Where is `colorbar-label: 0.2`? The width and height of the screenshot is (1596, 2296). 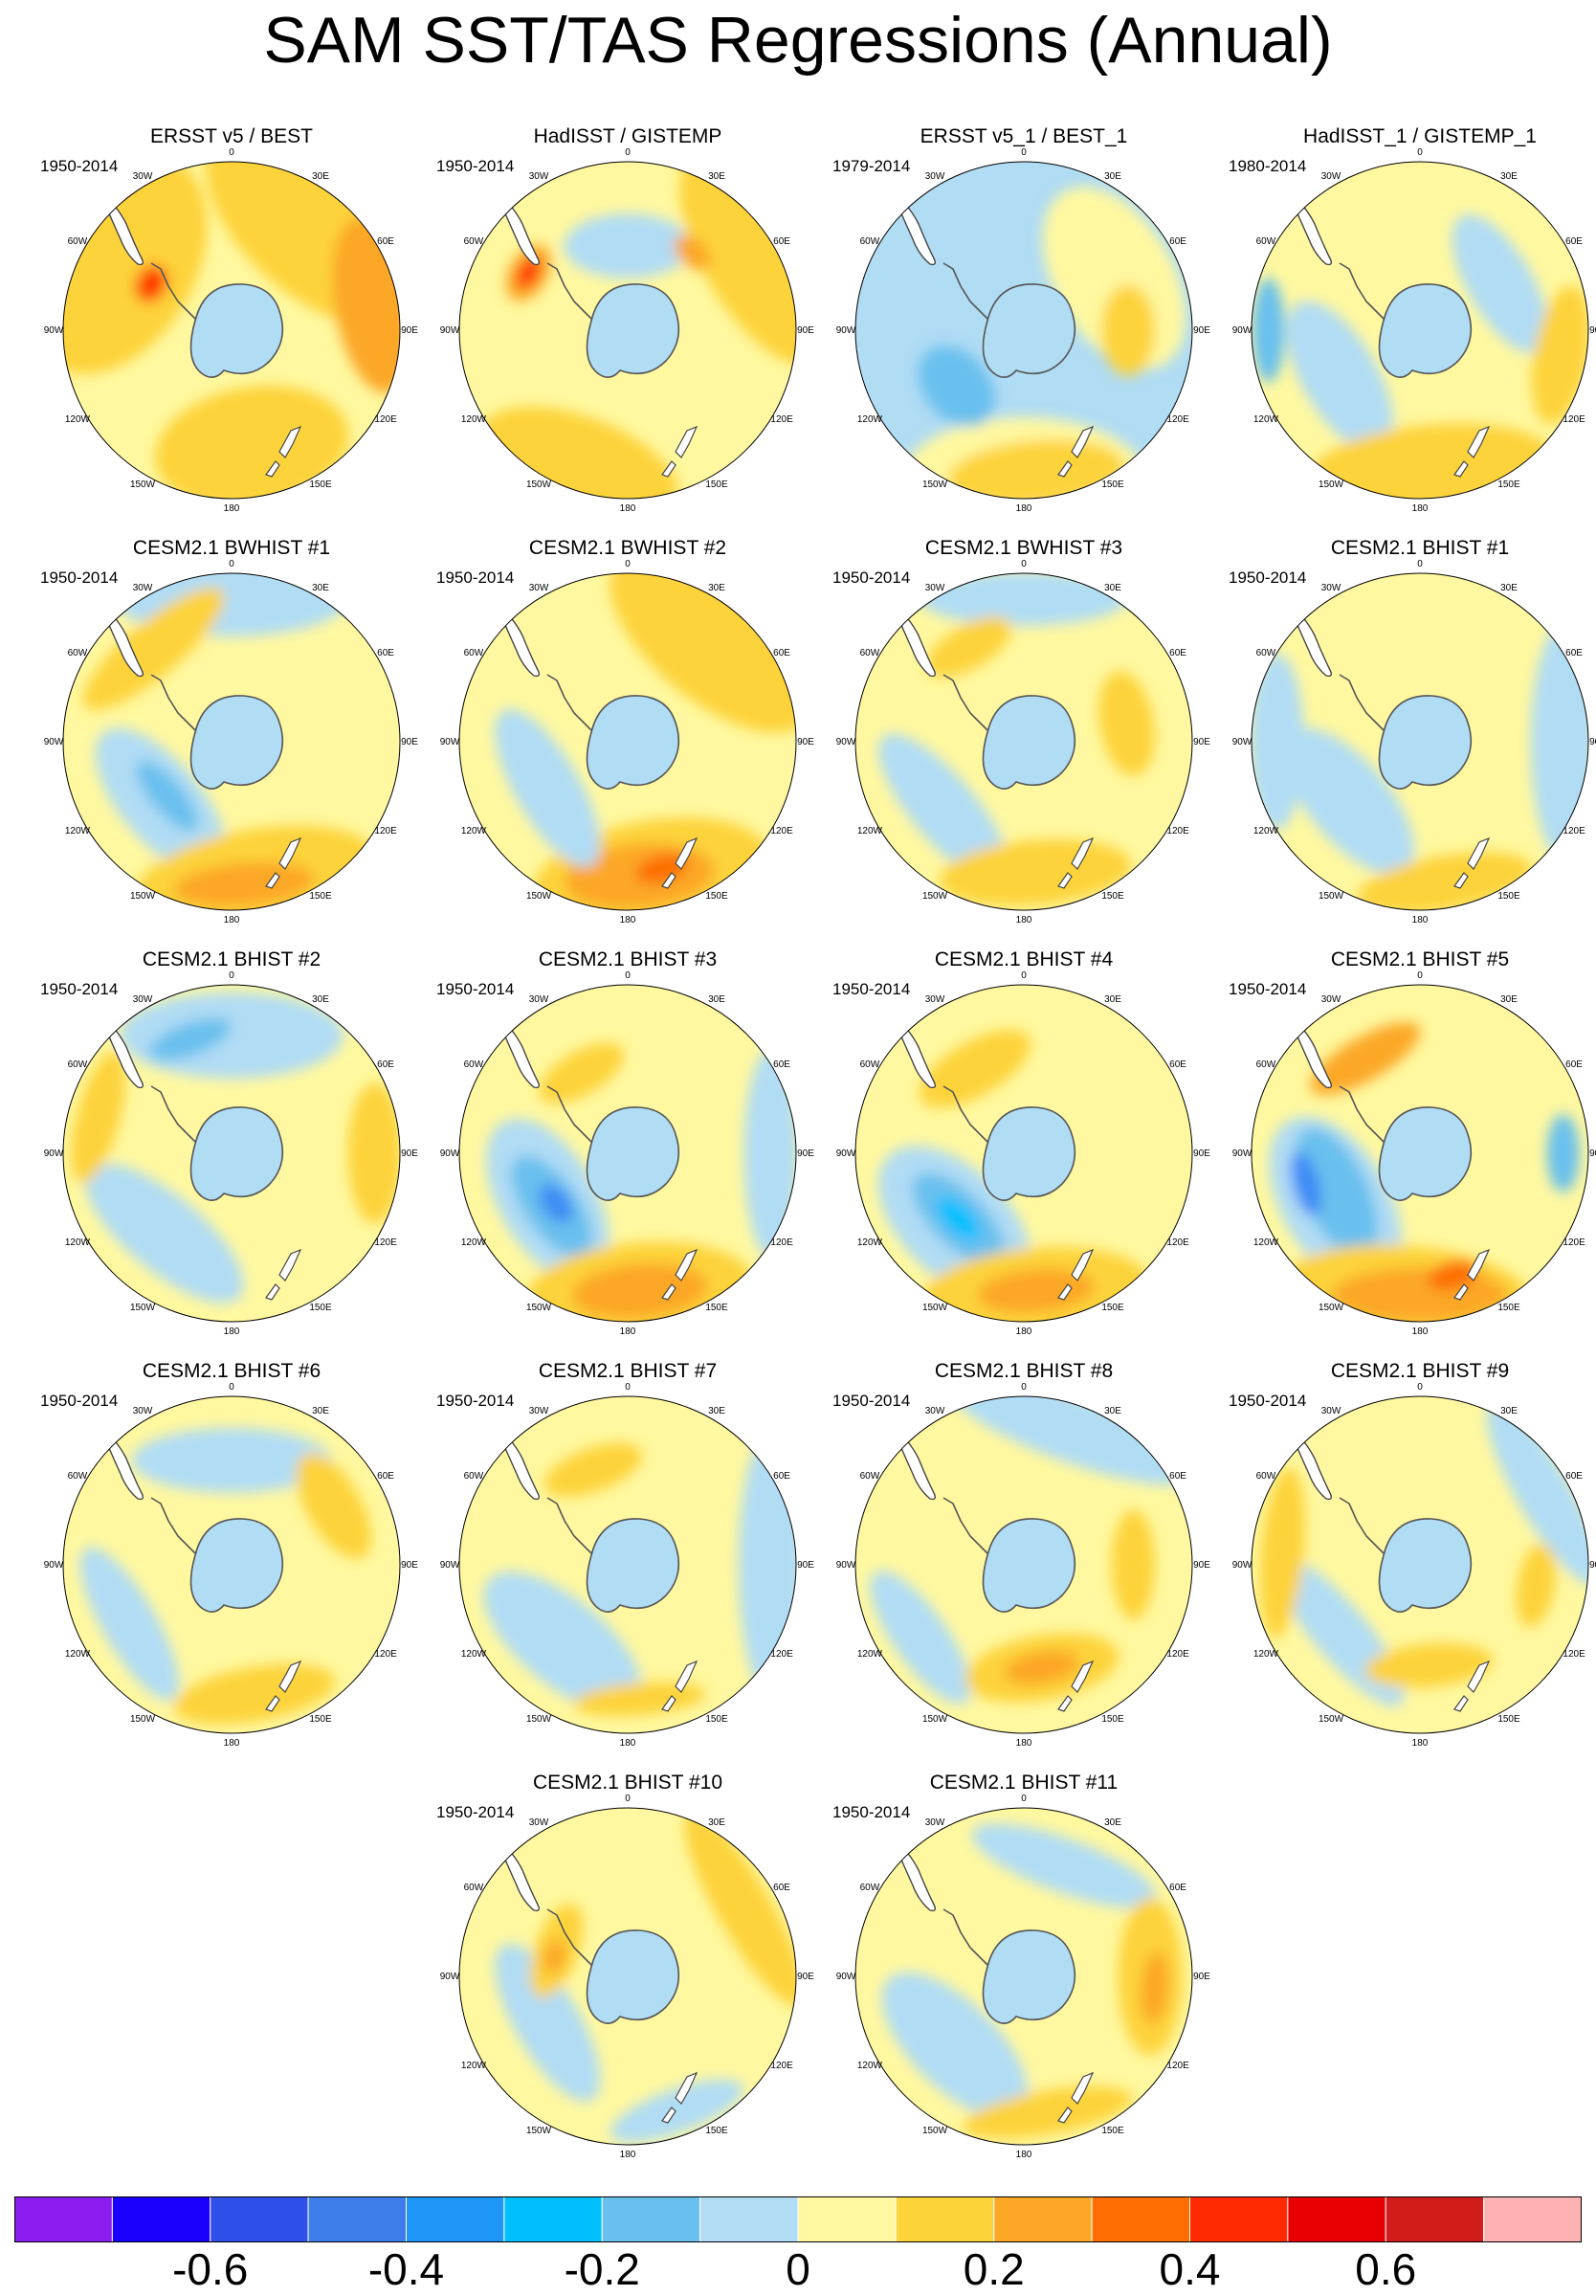
colorbar-label: 0.2 is located at coordinates (995, 2268).